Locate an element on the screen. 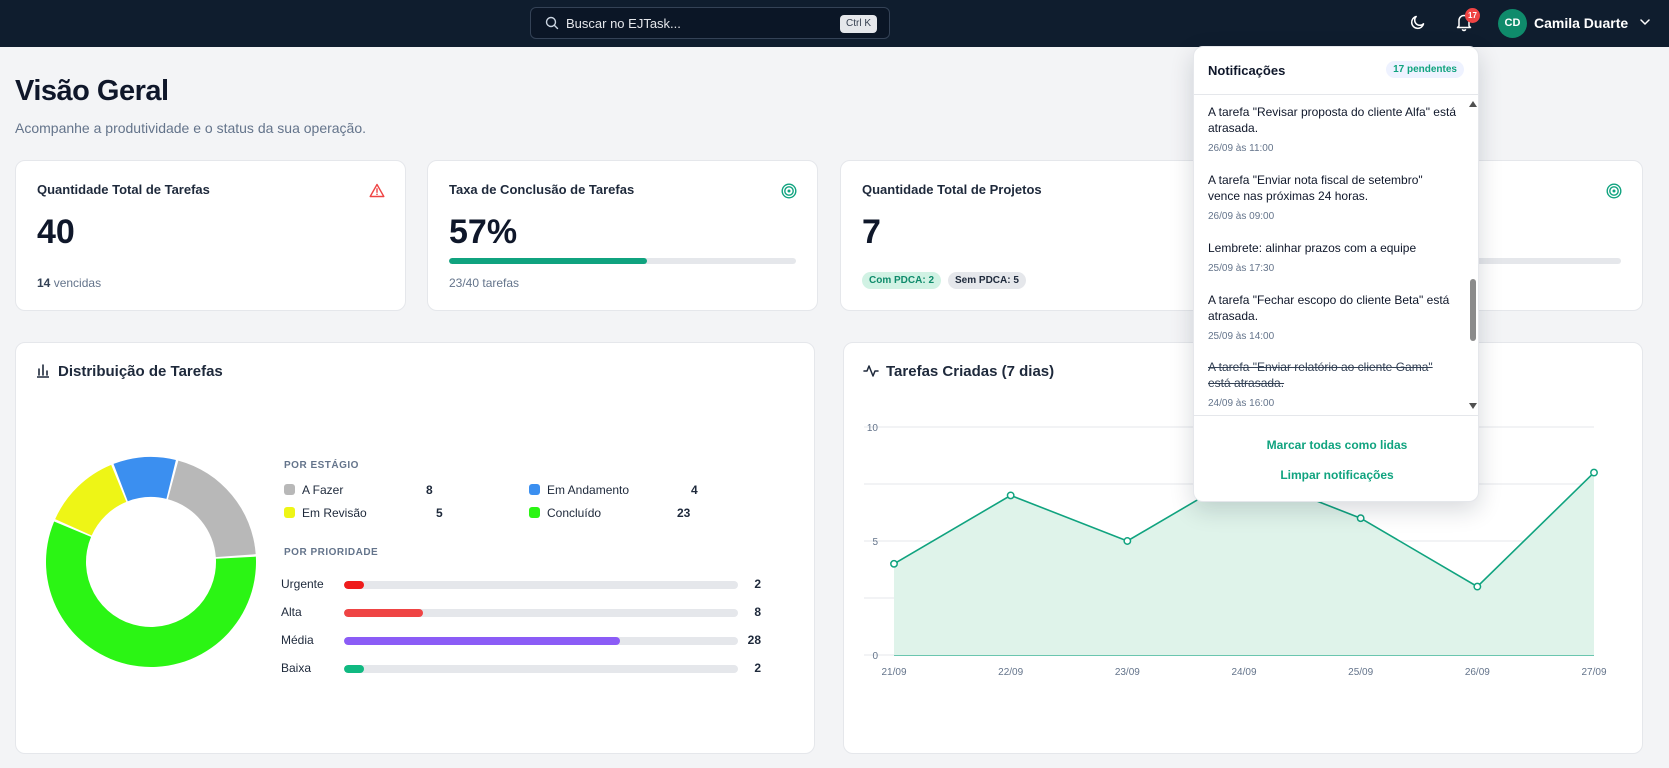  notifications-title: Notificações is located at coordinates (1247, 70).